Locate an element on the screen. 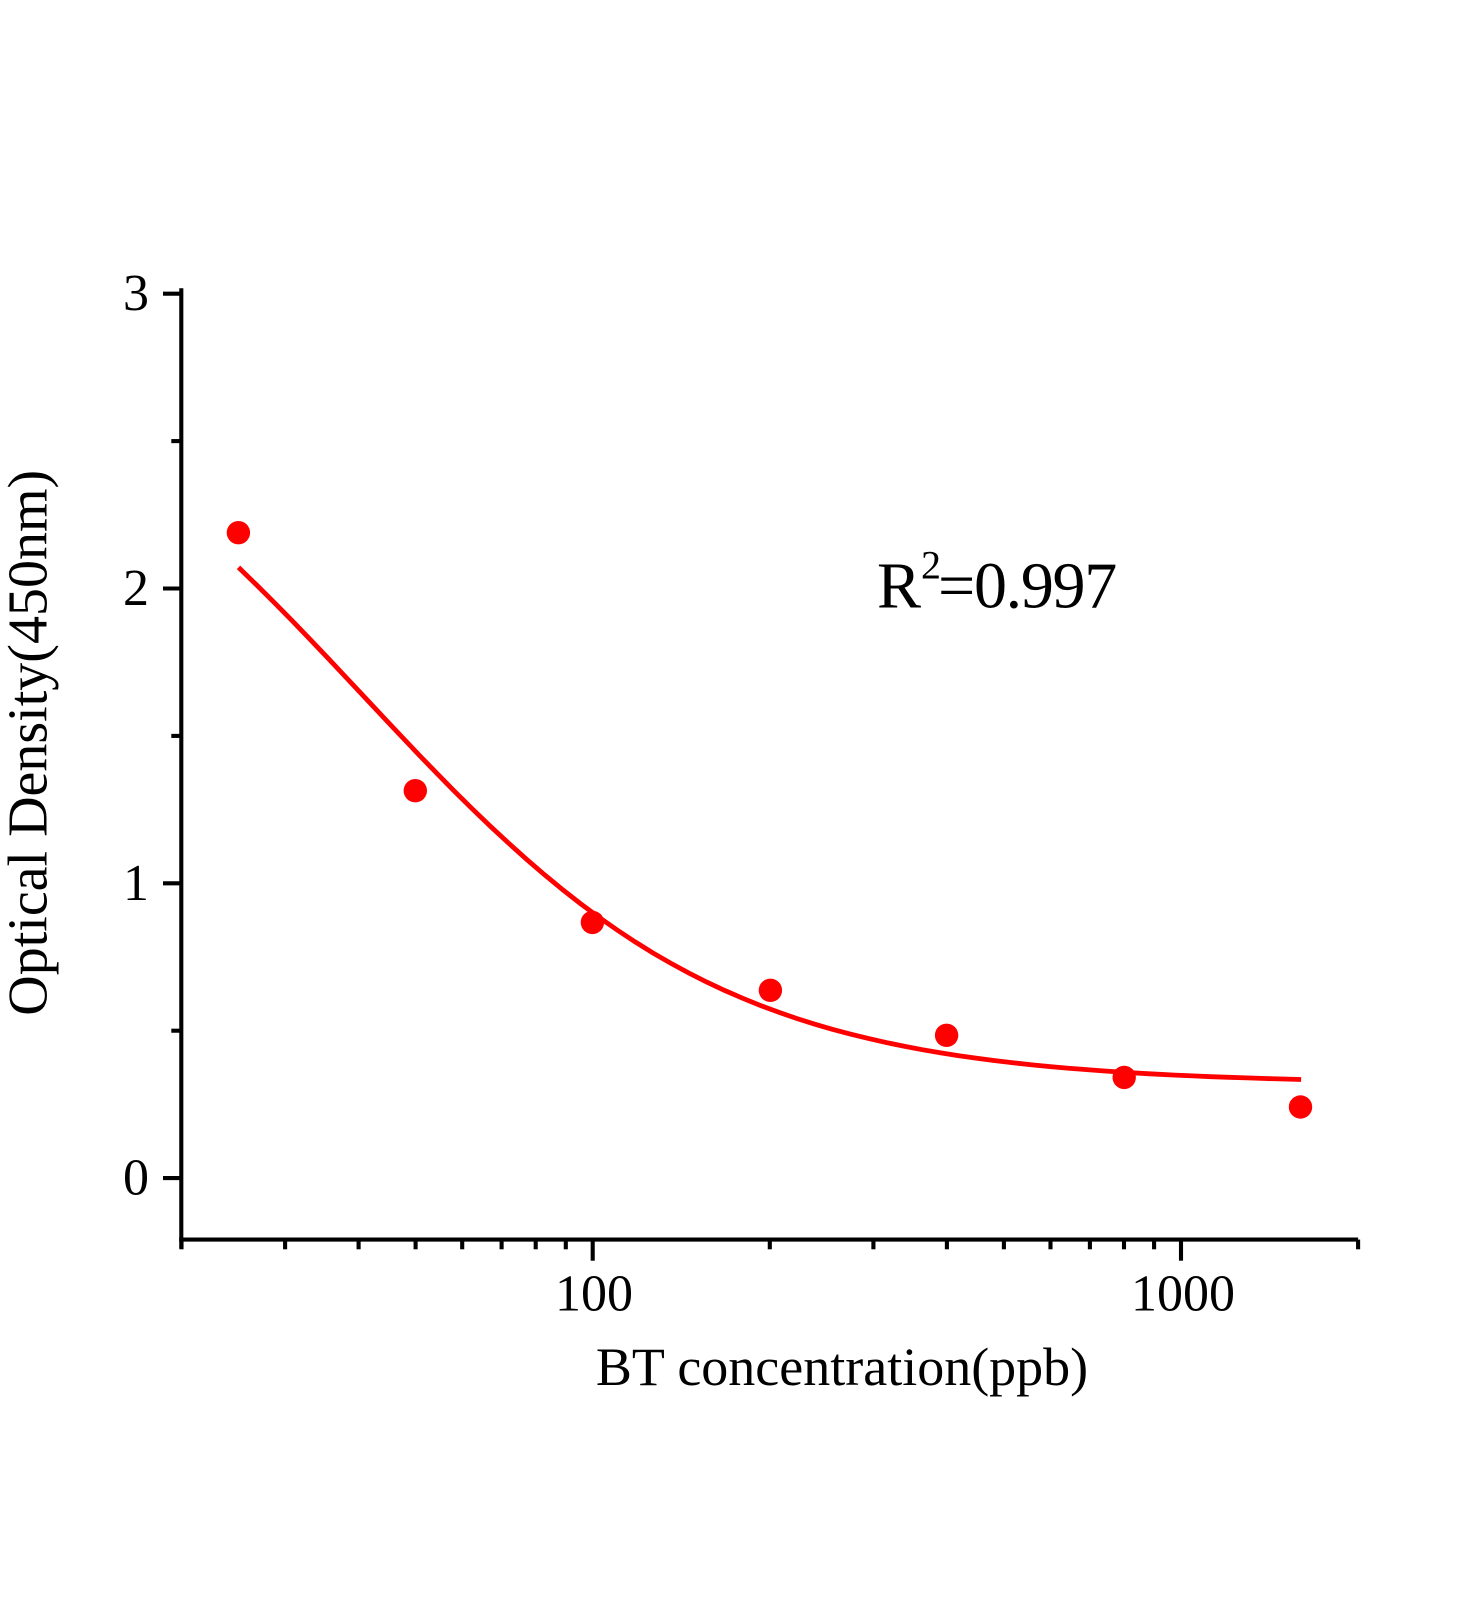 The width and height of the screenshot is (1472, 1600). svg-text: 1 is located at coordinates (136, 883).